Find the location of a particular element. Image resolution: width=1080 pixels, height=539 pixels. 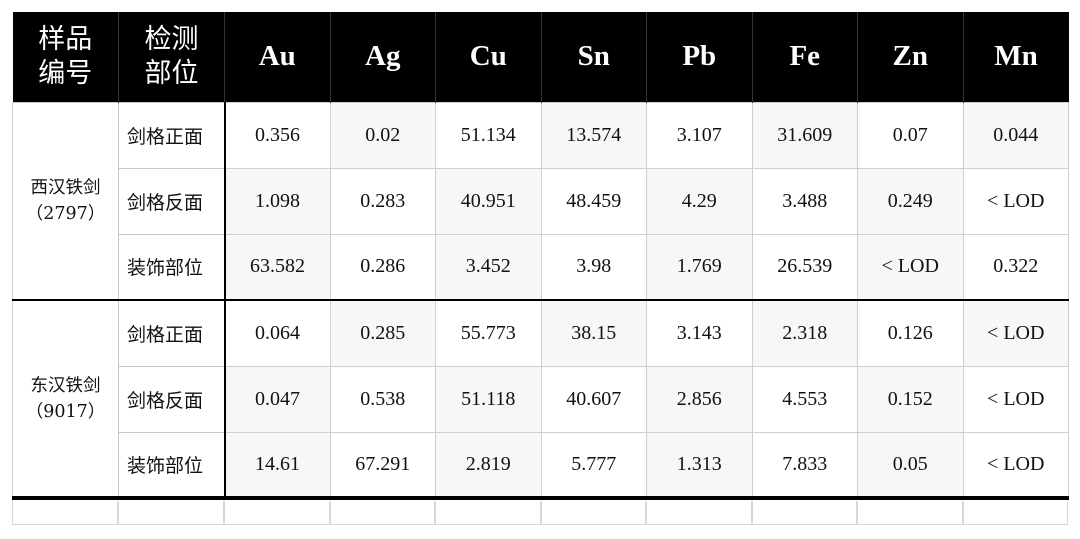

value-cell: 0.05 is located at coordinates (910, 465).